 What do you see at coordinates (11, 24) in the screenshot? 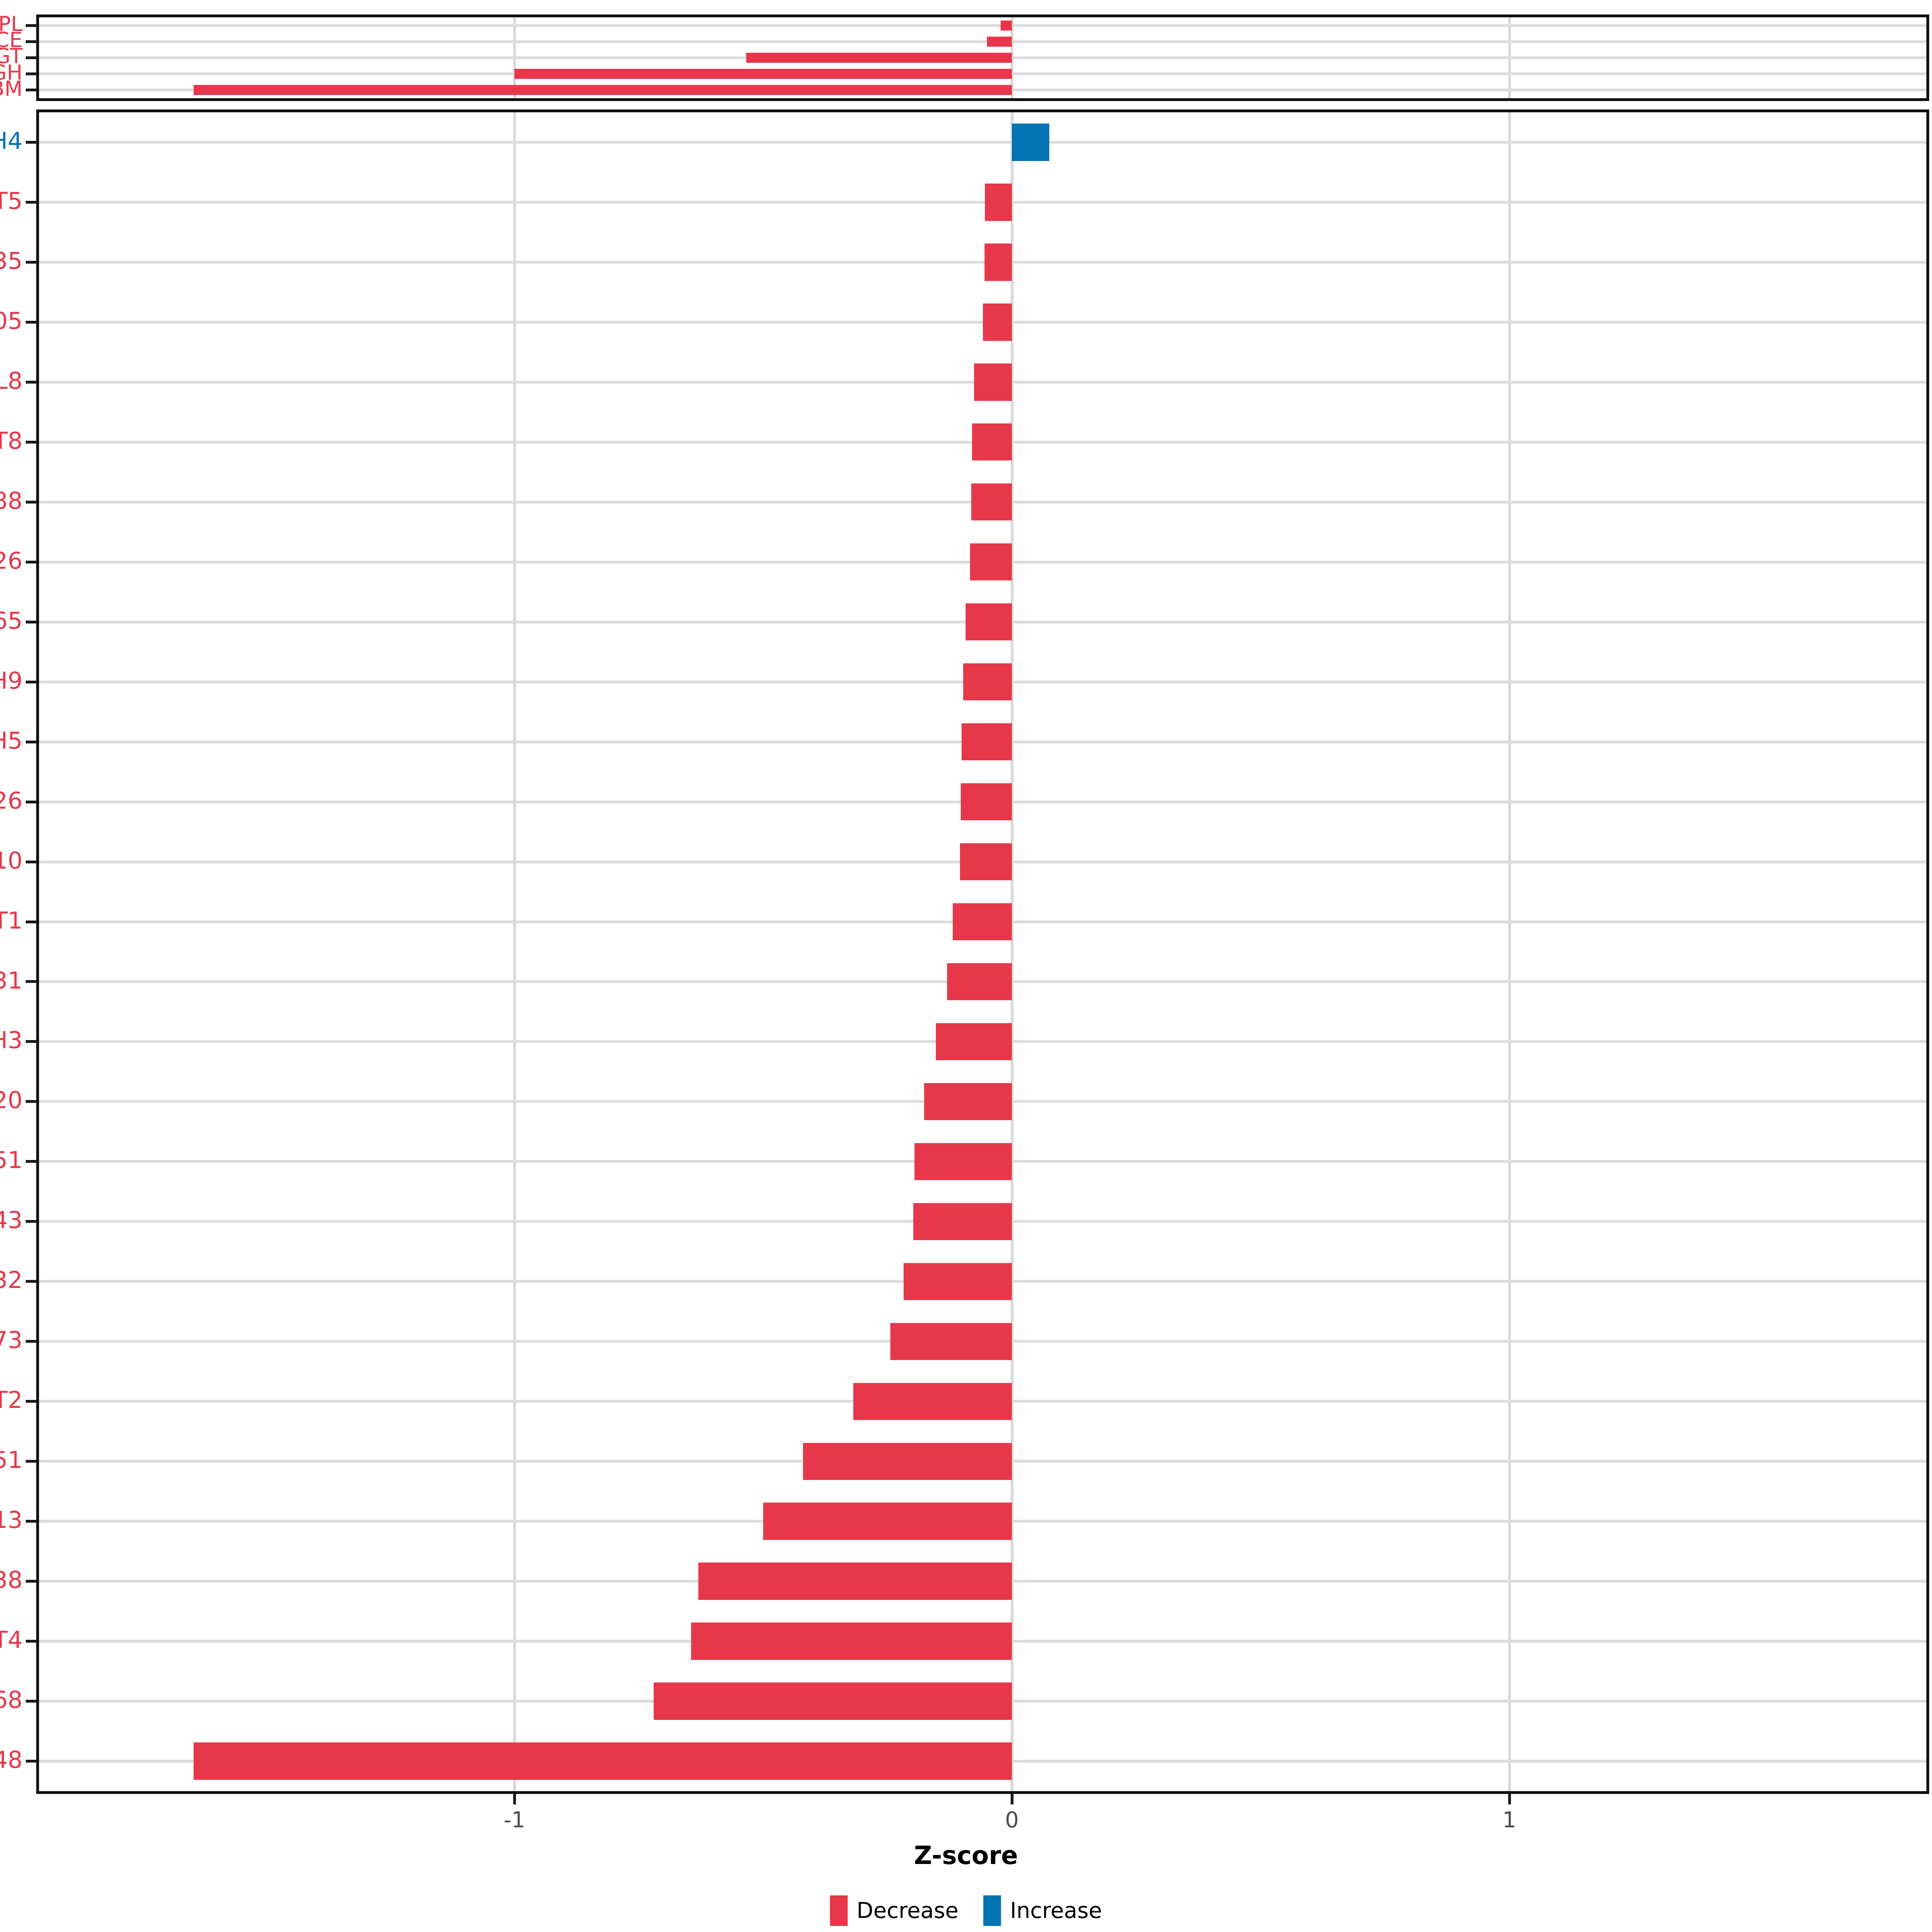
I see `y-axis-label-pl: PL` at bounding box center [11, 24].